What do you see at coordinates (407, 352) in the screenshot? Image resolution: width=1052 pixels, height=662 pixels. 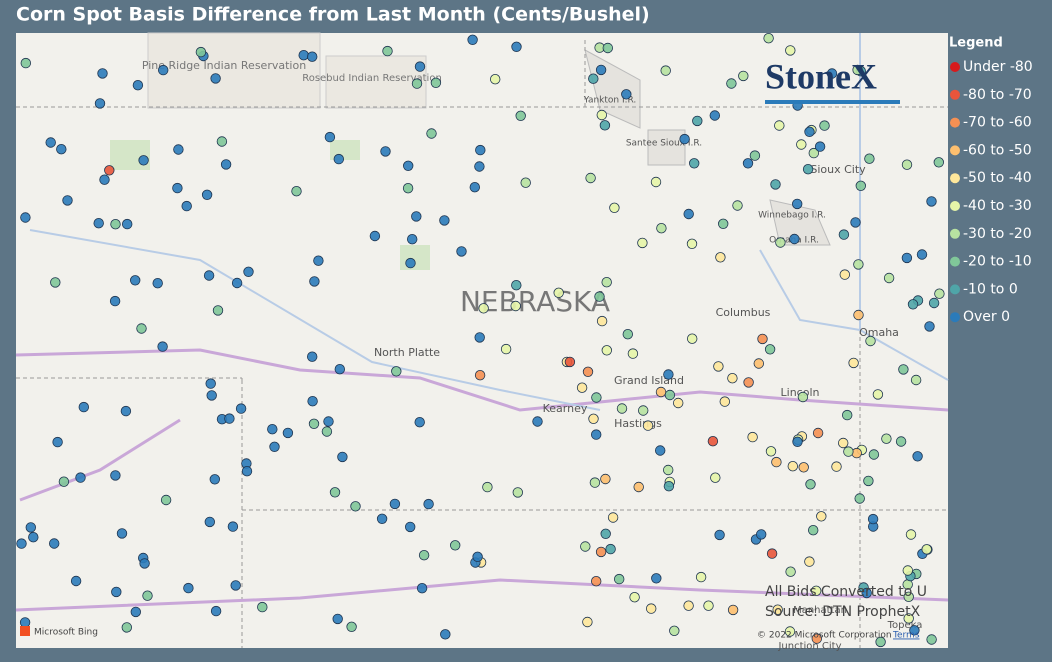 I see `place-label: North Platte` at bounding box center [407, 352].